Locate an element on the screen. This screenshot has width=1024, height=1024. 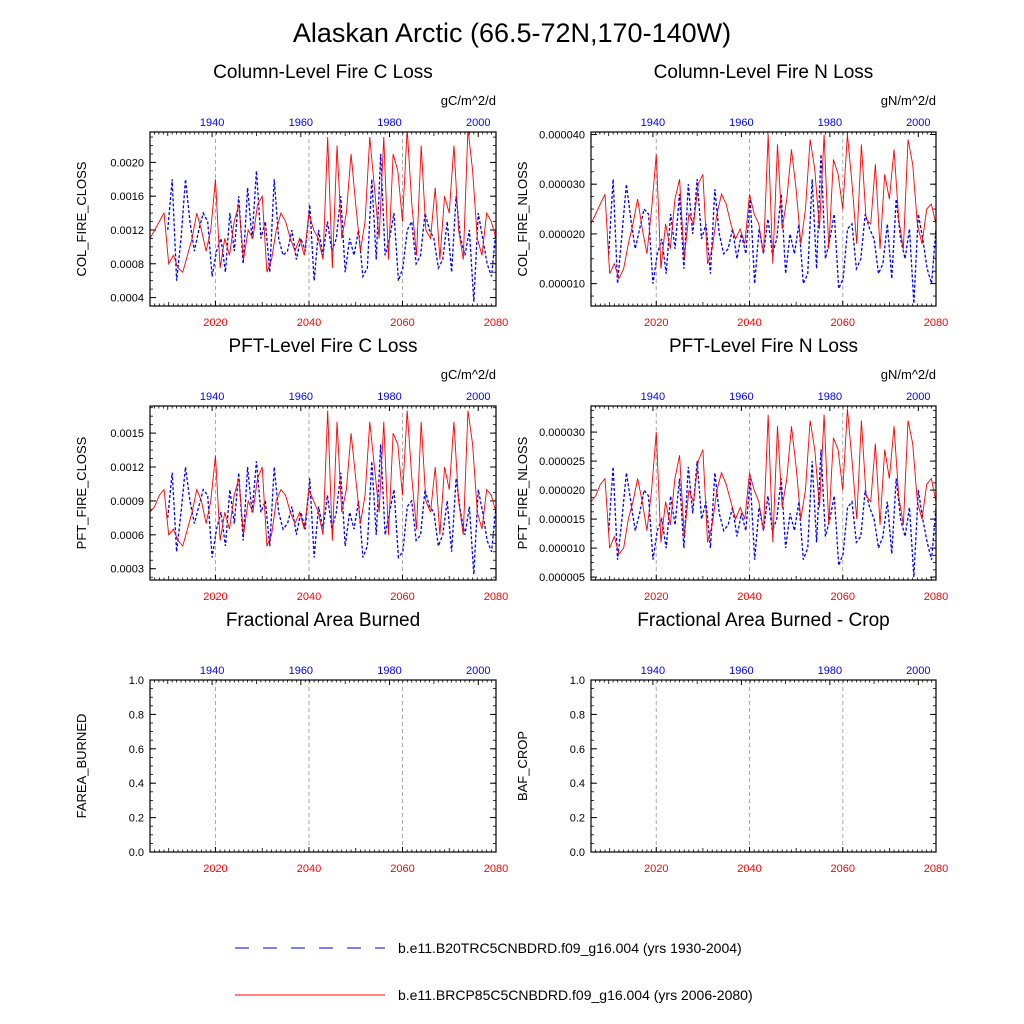
y-tick-label: 0.000025 is located at coordinates (562, 462).